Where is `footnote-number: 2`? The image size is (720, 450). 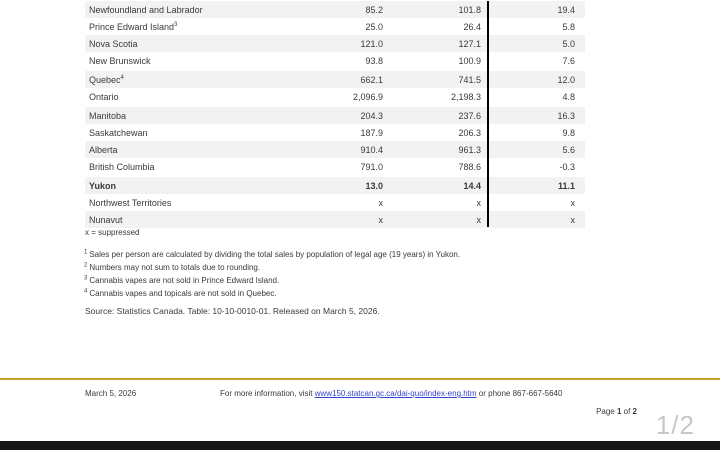
footnote-number: 2 is located at coordinates (86, 265).